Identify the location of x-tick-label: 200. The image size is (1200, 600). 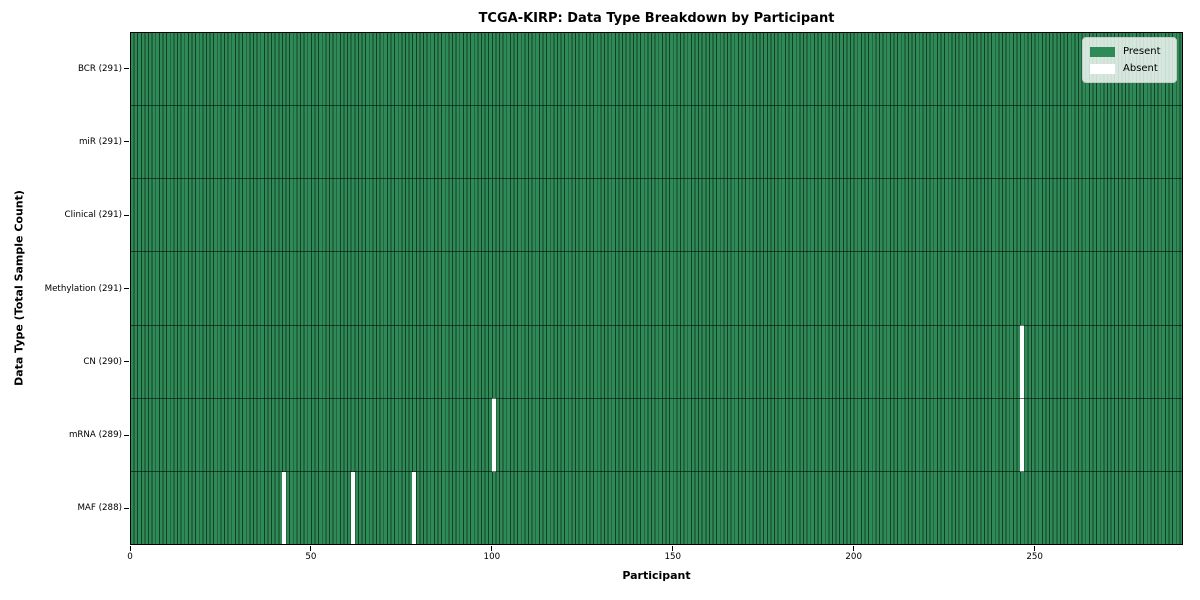
(853, 557).